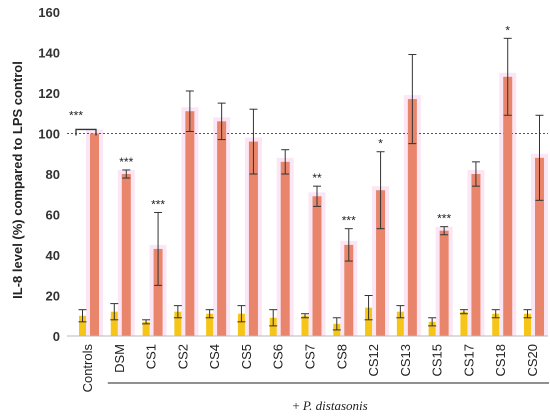  I want to click on significance-CS15: ***, so click(444, 219).